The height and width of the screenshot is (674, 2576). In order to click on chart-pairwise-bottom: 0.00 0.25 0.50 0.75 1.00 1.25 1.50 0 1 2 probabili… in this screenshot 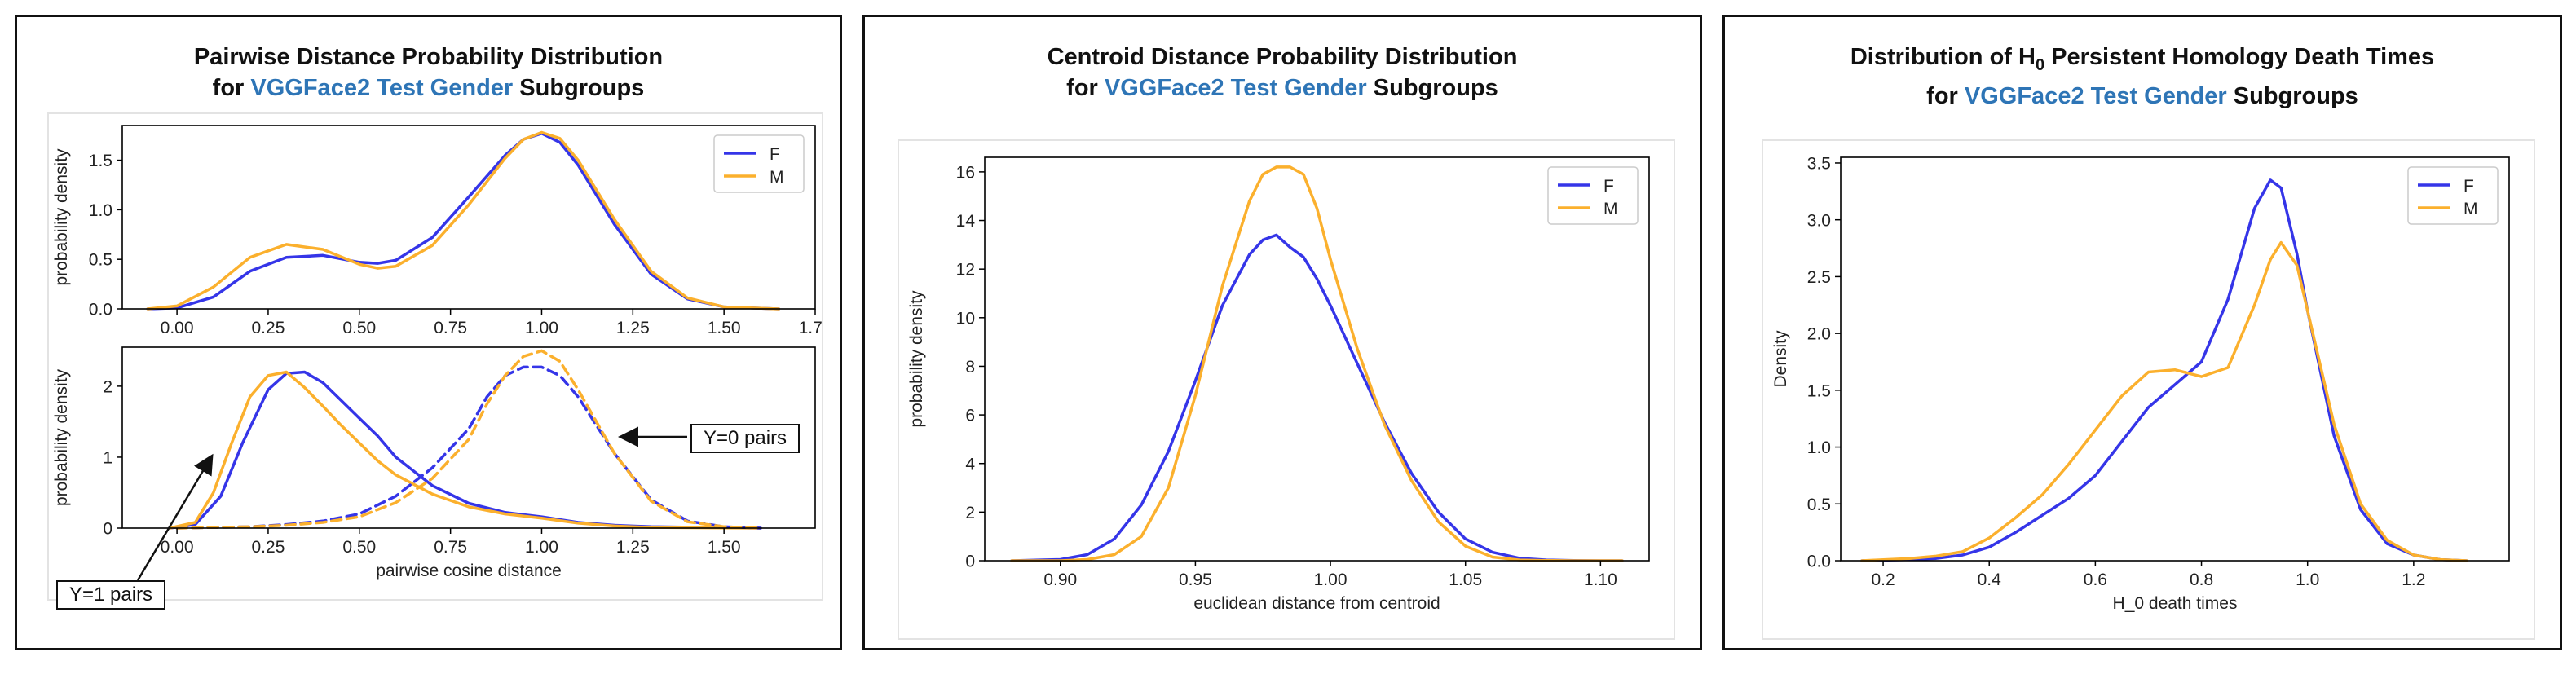, I will do `click(434, 463)`.